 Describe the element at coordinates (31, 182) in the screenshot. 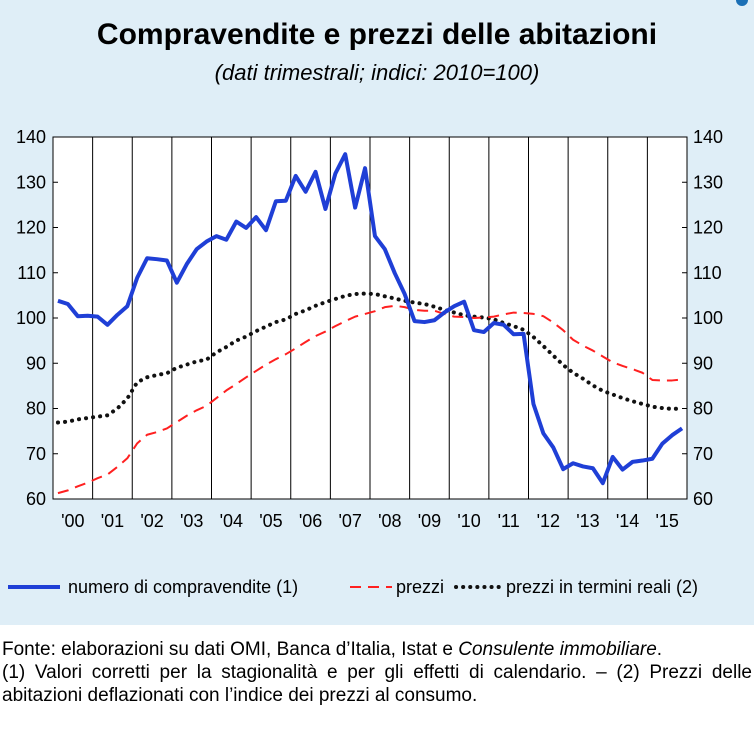

I see `y-tick-label-left: 130` at that location.